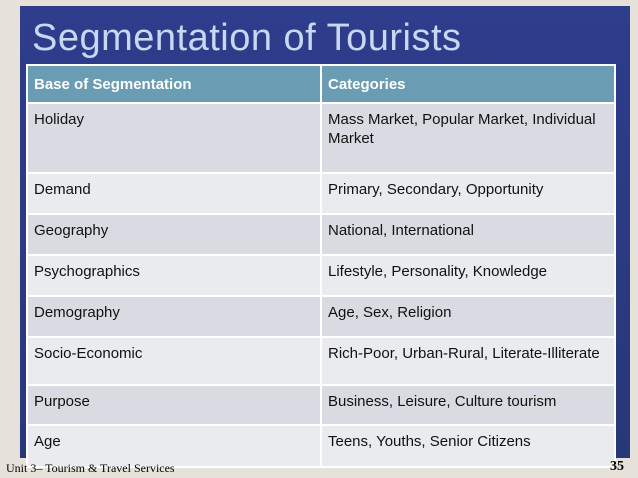 This screenshot has width=638, height=478. I want to click on segment-categories: National, International, so click(468, 234).